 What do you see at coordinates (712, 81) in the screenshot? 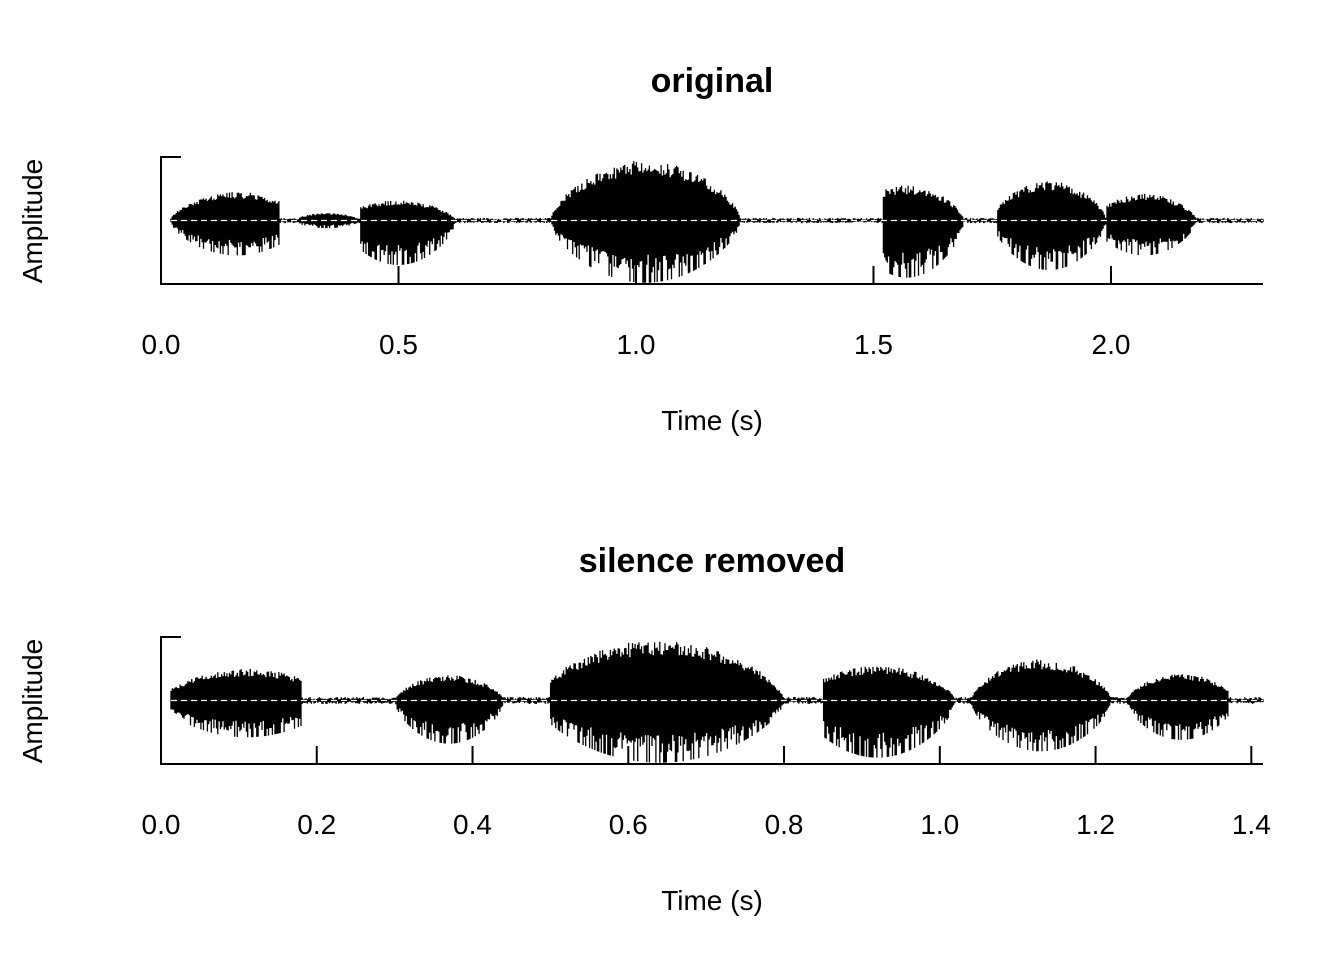
I see `chart-title: original` at bounding box center [712, 81].